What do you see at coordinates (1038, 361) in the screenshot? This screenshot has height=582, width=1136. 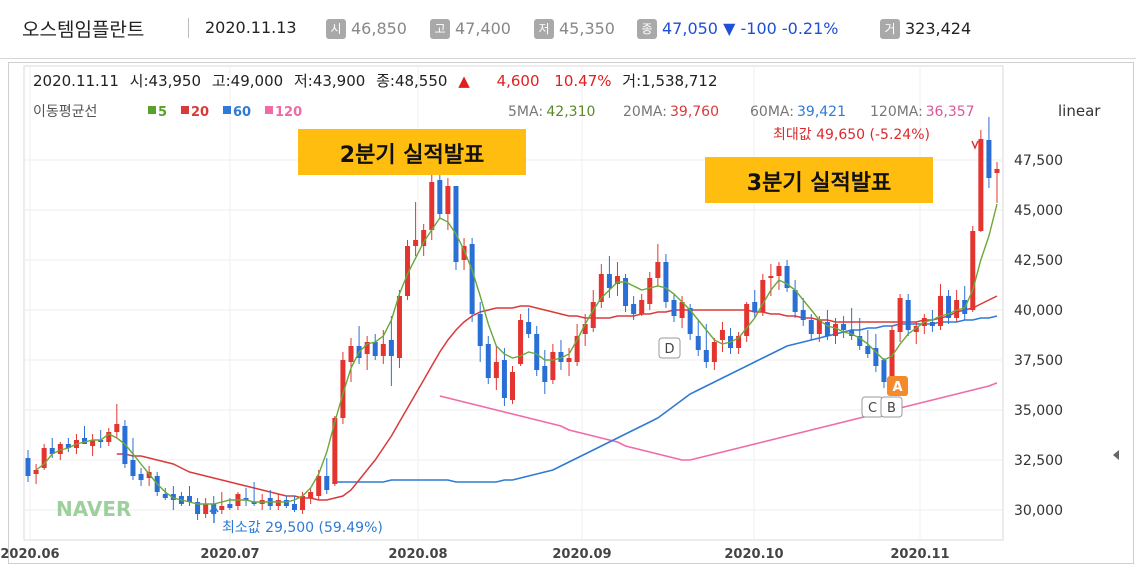 I see `y-tick-label: 37,500` at bounding box center [1038, 361].